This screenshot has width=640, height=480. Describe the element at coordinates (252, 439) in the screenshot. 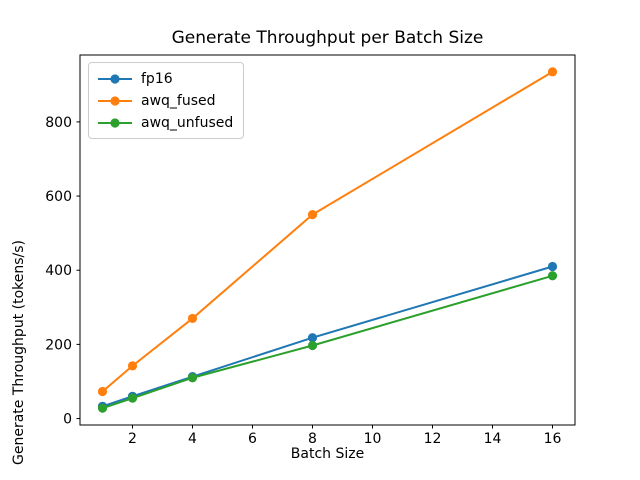

I see `x-tick-label: 6` at that location.